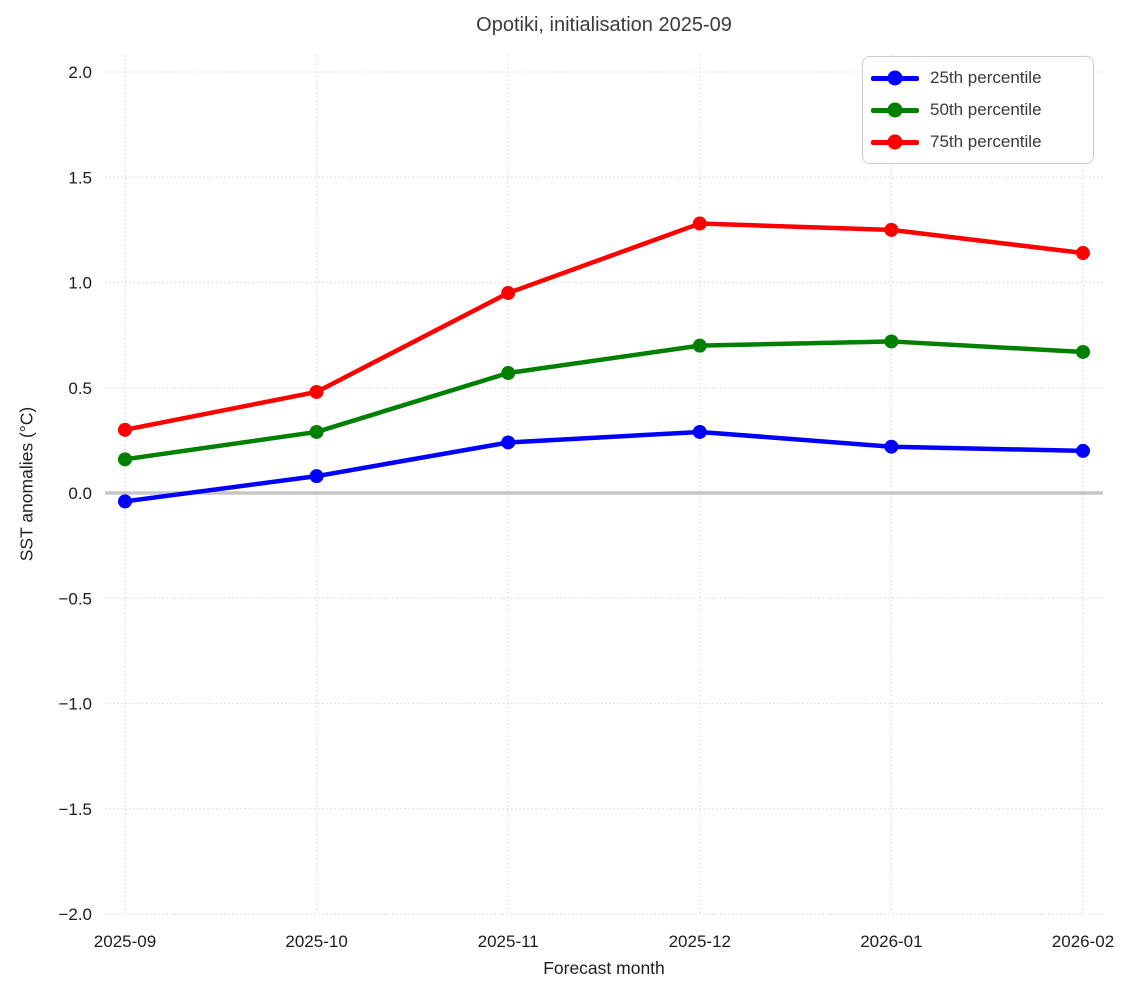 This screenshot has height=999, width=1140. What do you see at coordinates (1083, 941) in the screenshot?
I see `x-tick-label: 2026-02` at bounding box center [1083, 941].